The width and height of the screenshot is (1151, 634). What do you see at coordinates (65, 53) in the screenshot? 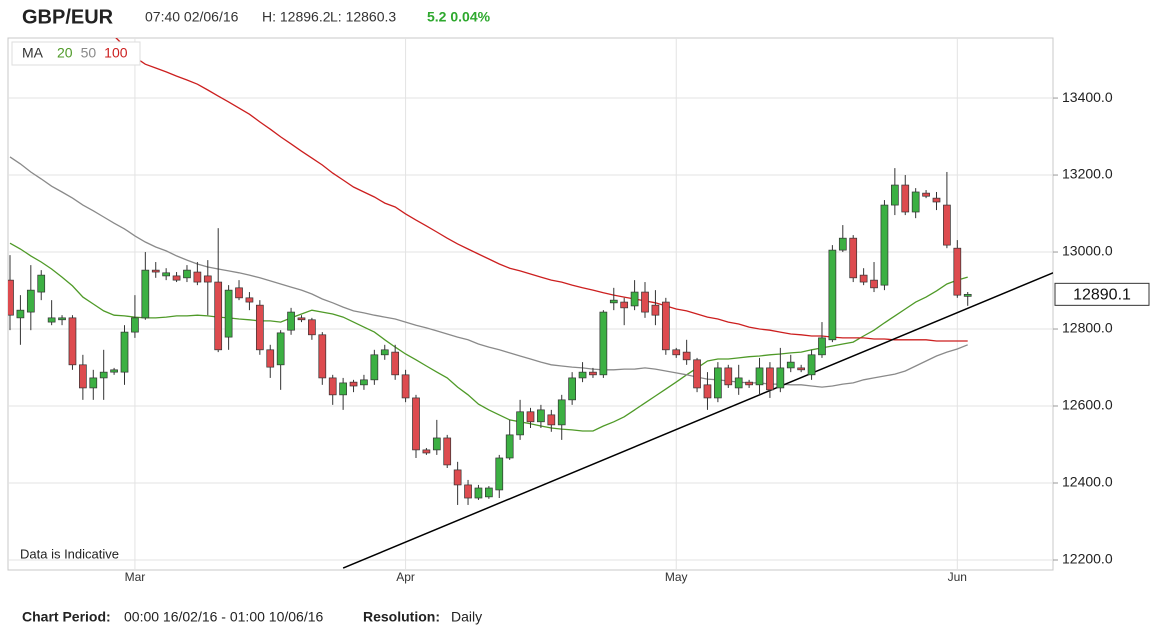
I see `legend-entry: 20` at bounding box center [65, 53].